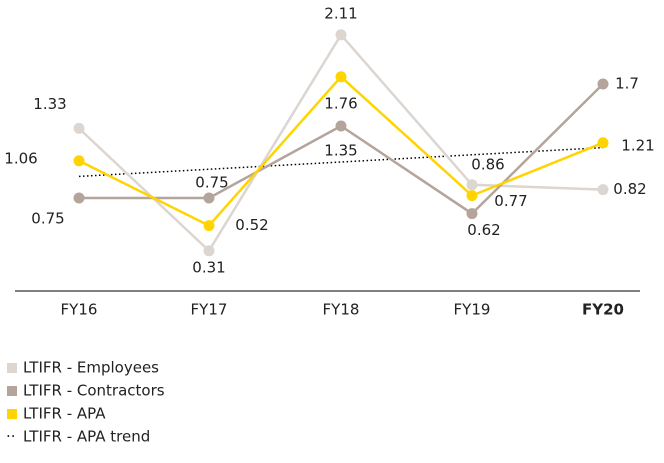 The width and height of the screenshot is (664, 463). What do you see at coordinates (629, 189) in the screenshot?
I see `data-label: 0.82` at bounding box center [629, 189].